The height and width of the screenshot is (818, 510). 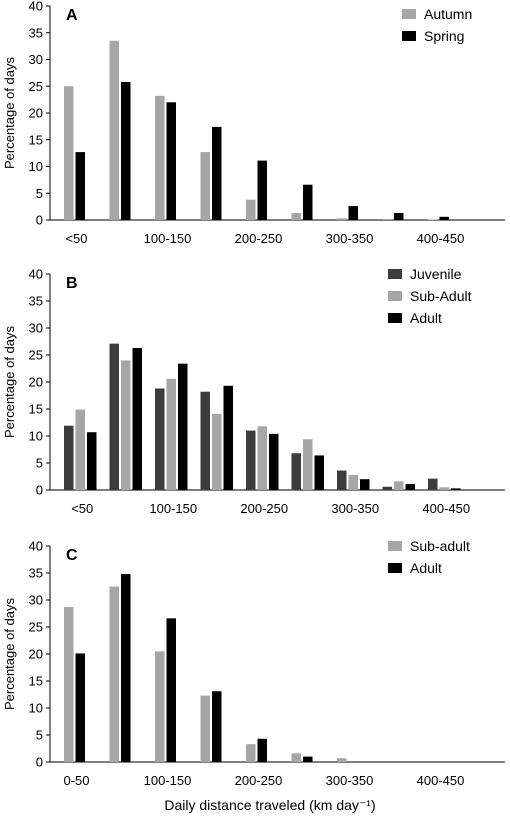 What do you see at coordinates (436, 274) in the screenshot?
I see `legend-label: Juvenile` at bounding box center [436, 274].